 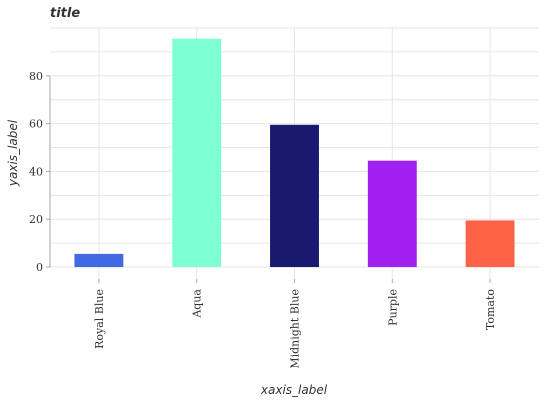 What do you see at coordinates (294, 390) in the screenshot?
I see `x-axis-title: xaxis_label` at bounding box center [294, 390].